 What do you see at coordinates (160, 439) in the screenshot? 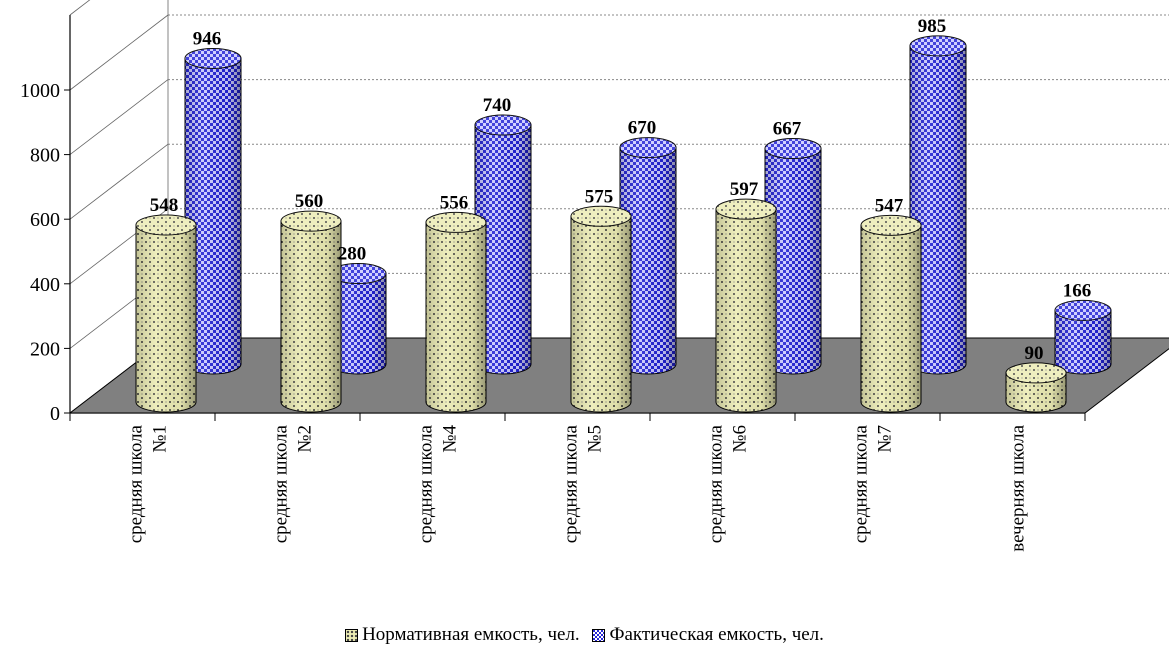
I see `x-category-label-line: №1` at bounding box center [160, 439].